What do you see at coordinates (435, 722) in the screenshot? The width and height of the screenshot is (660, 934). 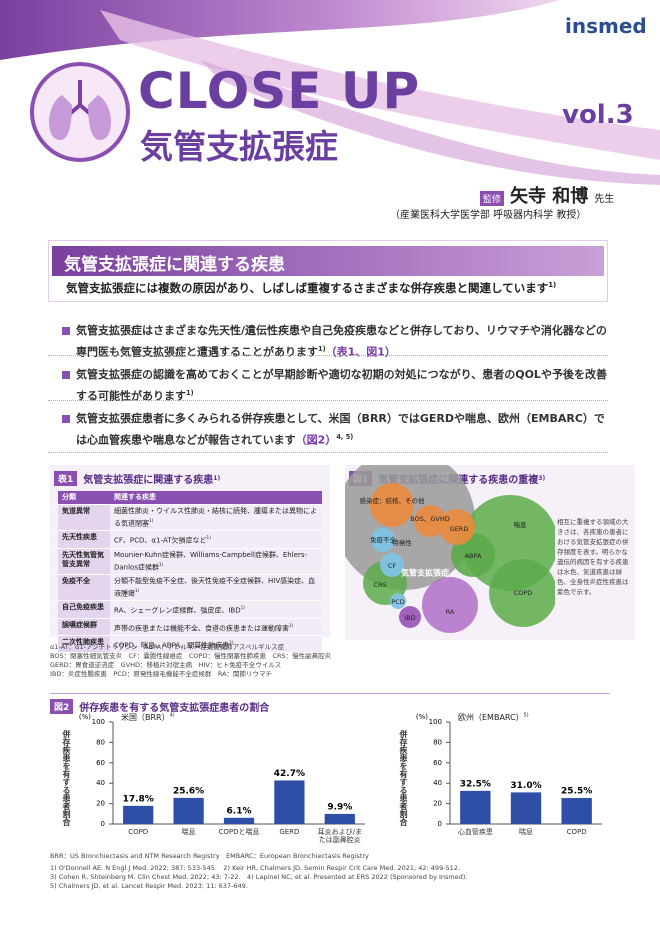 I see `y-tick-label: 100` at bounding box center [435, 722].